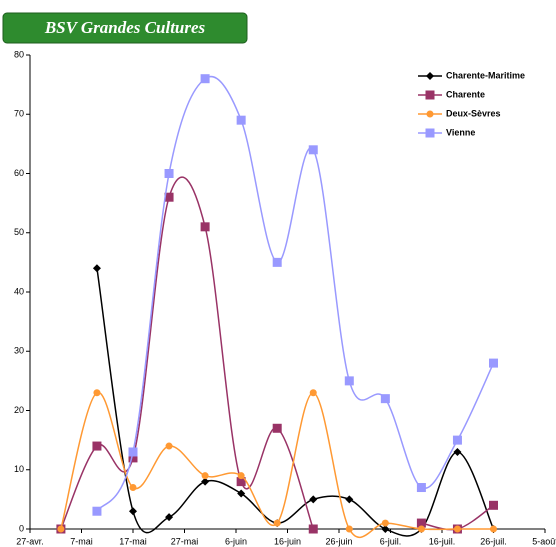  What do you see at coordinates (19, 410) in the screenshot?
I see `y-tick-label: 20` at bounding box center [19, 410].